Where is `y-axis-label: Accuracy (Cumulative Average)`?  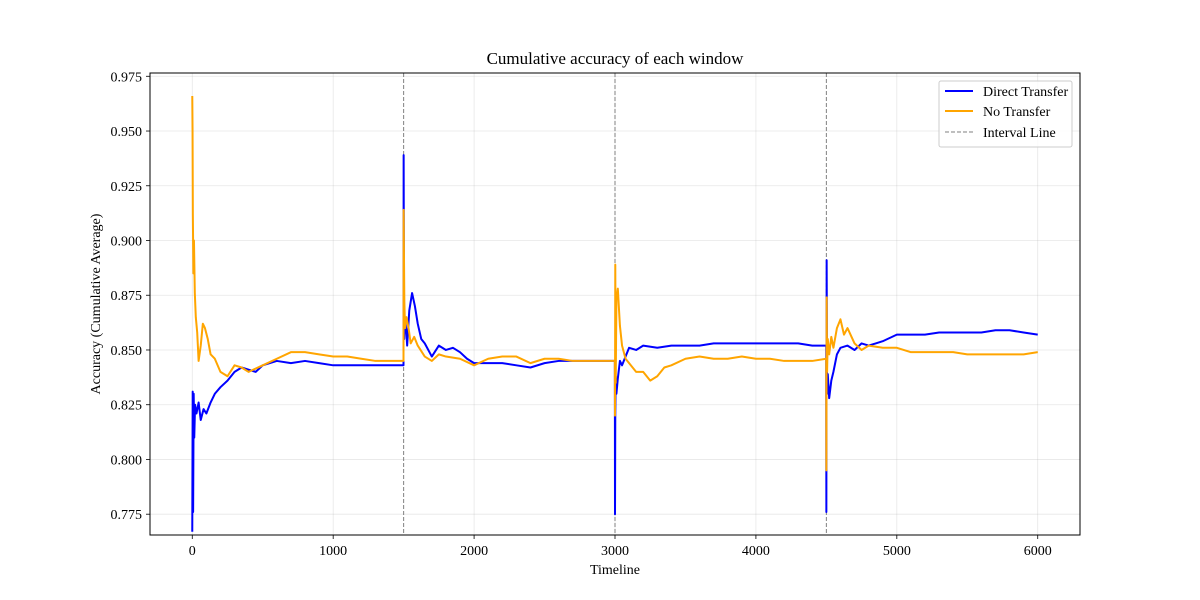
y-axis-label: Accuracy (Cumulative Average) is located at coordinates (96, 303).